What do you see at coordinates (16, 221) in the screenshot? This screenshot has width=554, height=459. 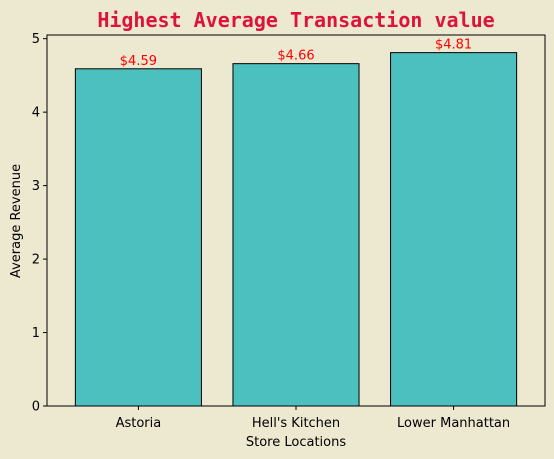 I see `y-axis-label: Average Revenue` at bounding box center [16, 221].